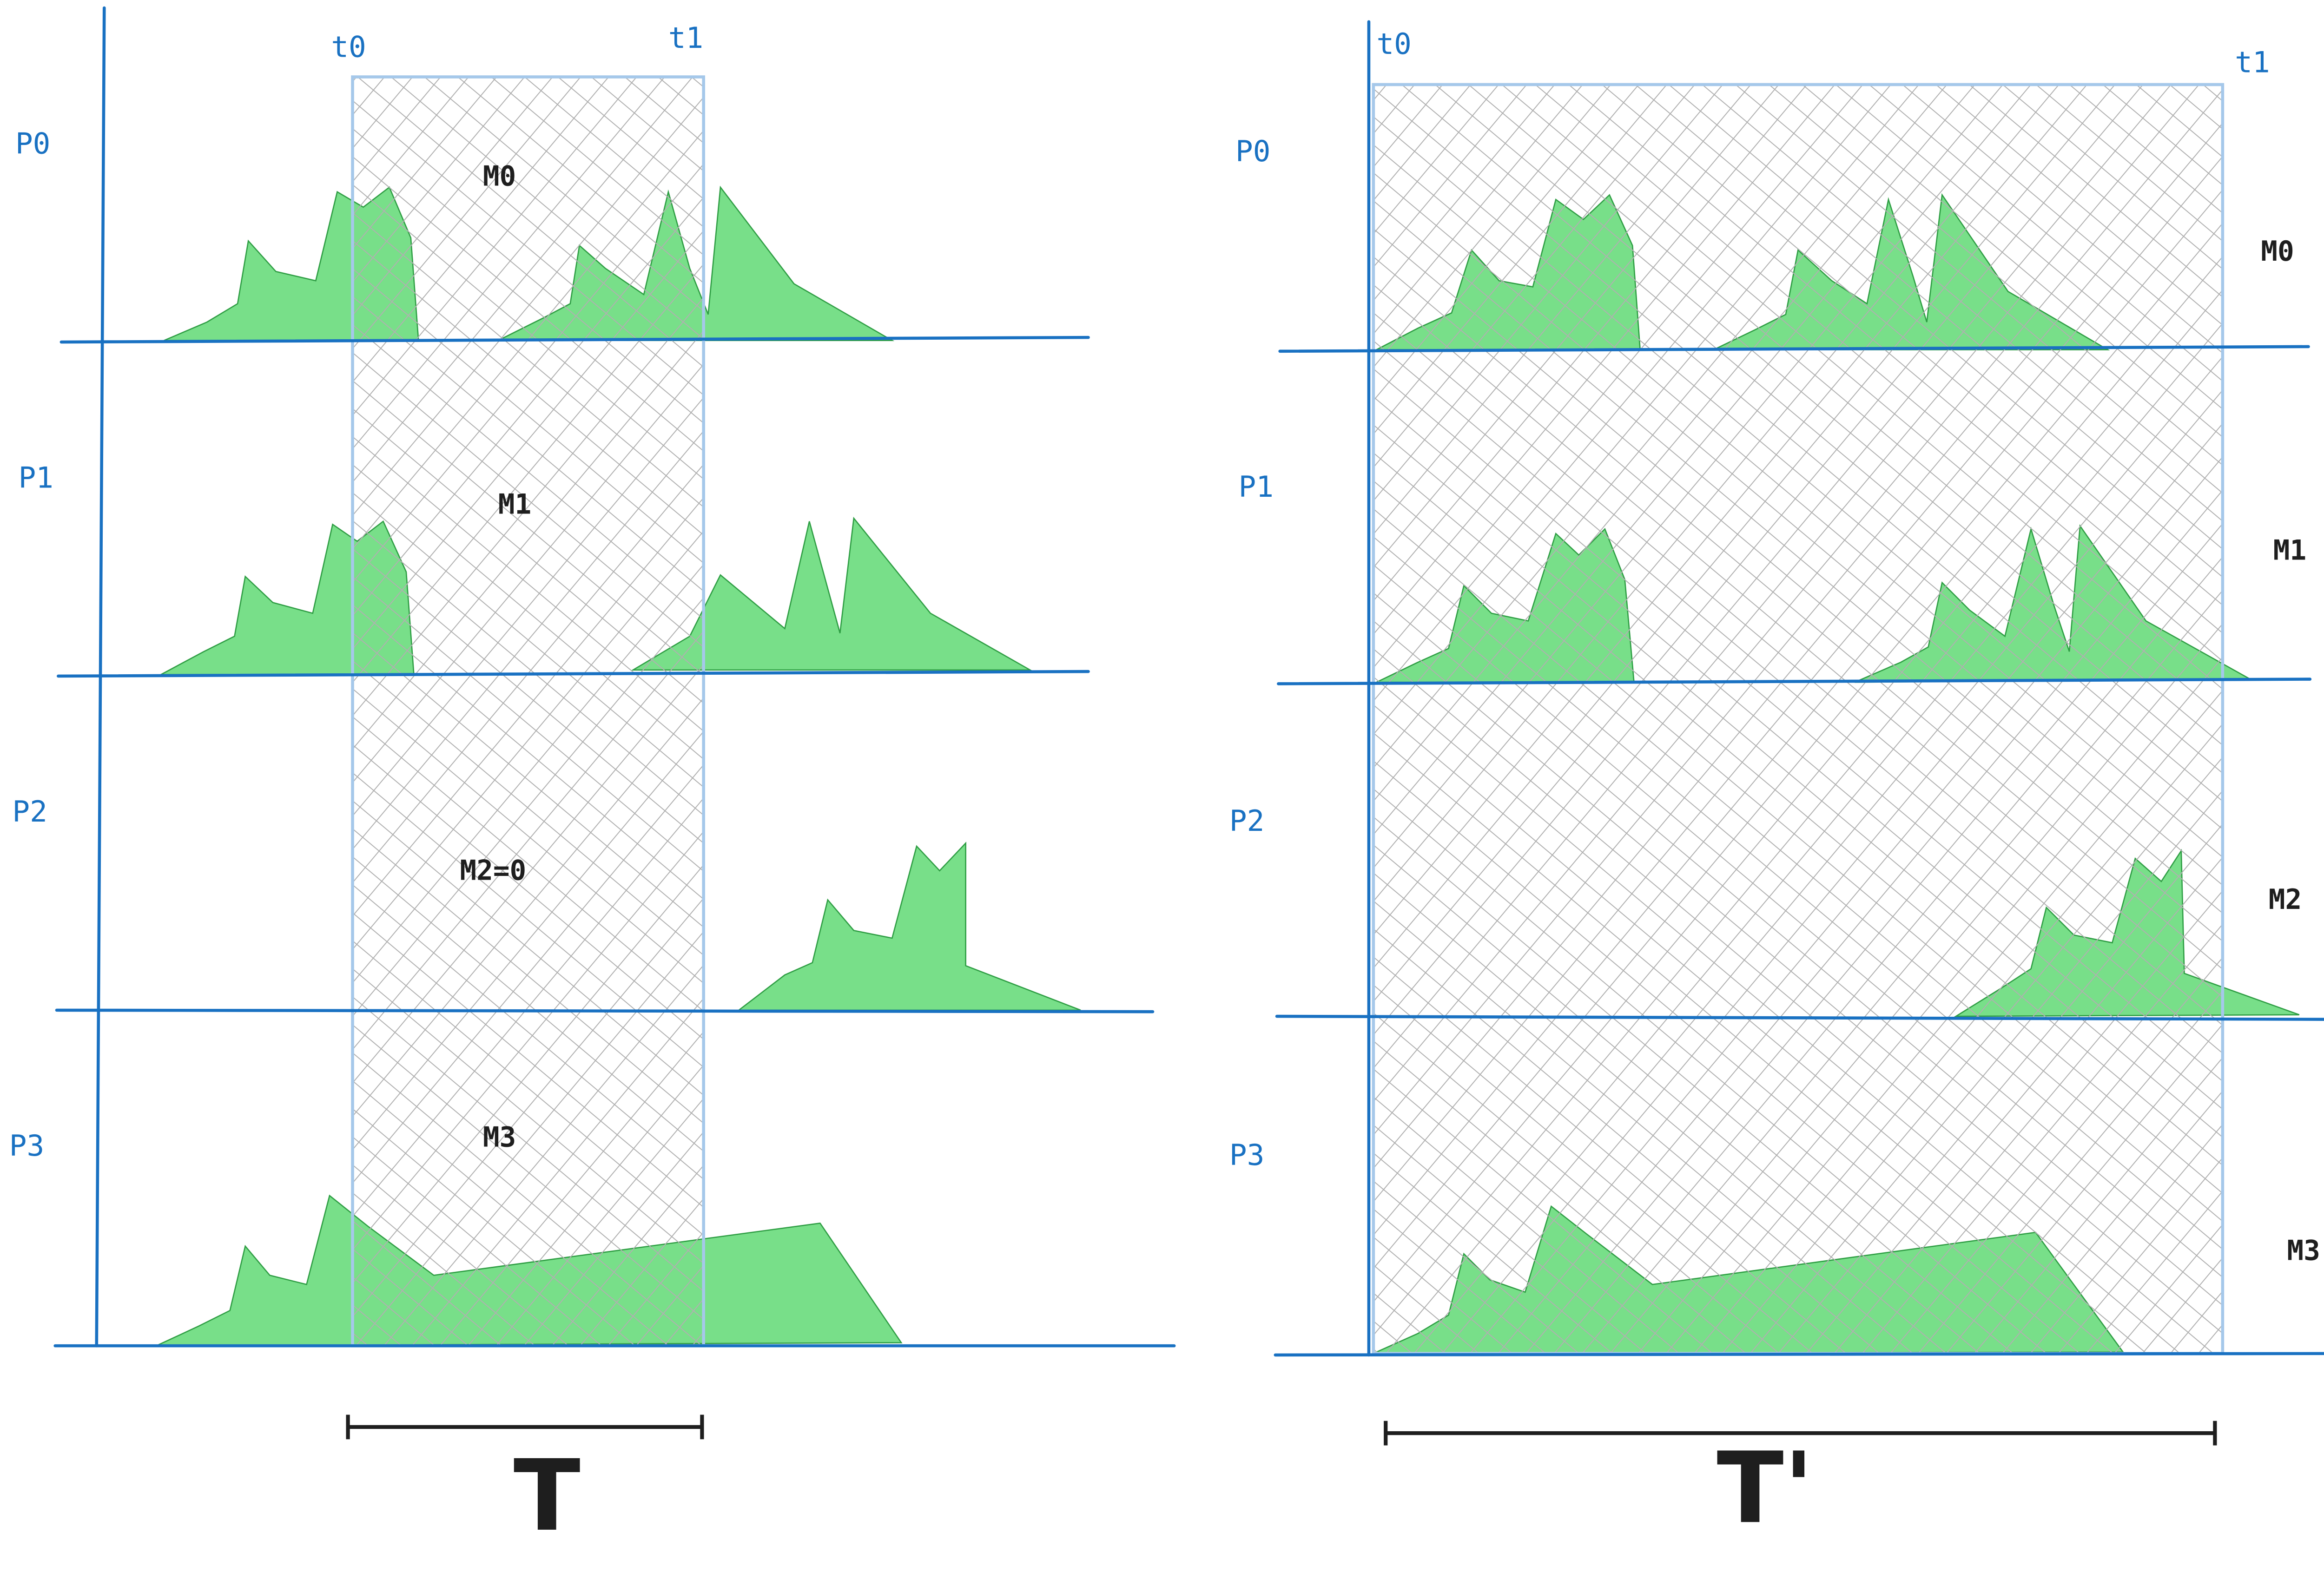 The width and height of the screenshot is (2324, 1579). I want to click on left-metric-m2: M2=0, so click(493, 871).